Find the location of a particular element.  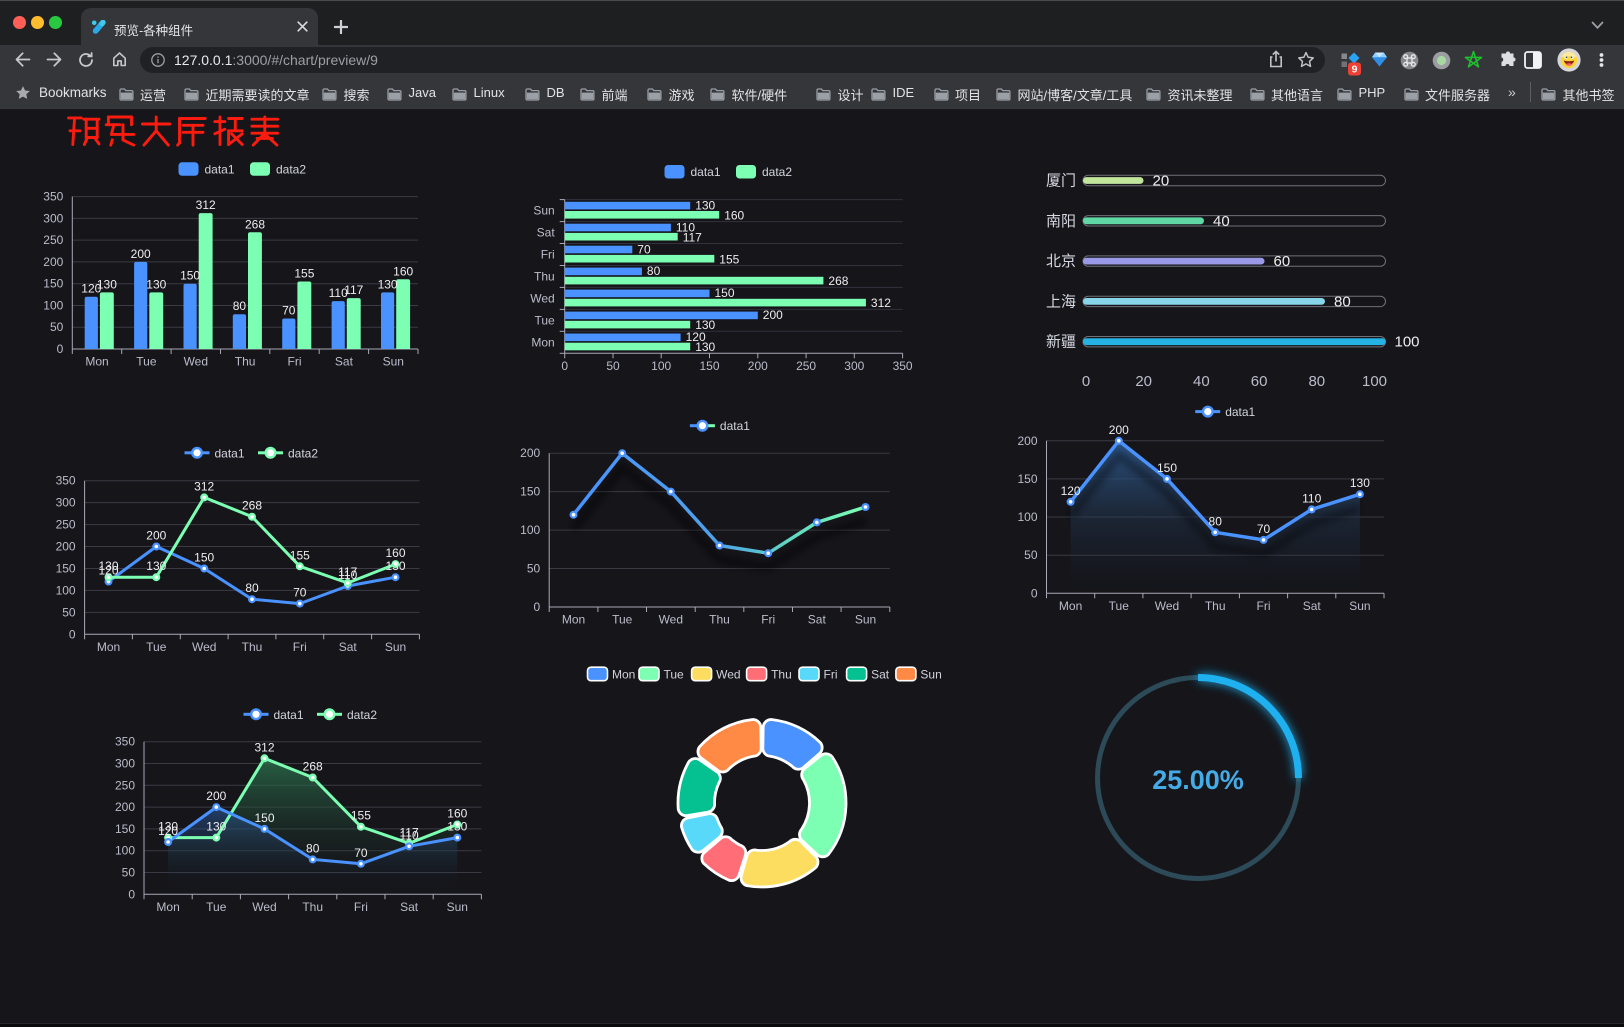

svg-text: 250 is located at coordinates (66, 525).